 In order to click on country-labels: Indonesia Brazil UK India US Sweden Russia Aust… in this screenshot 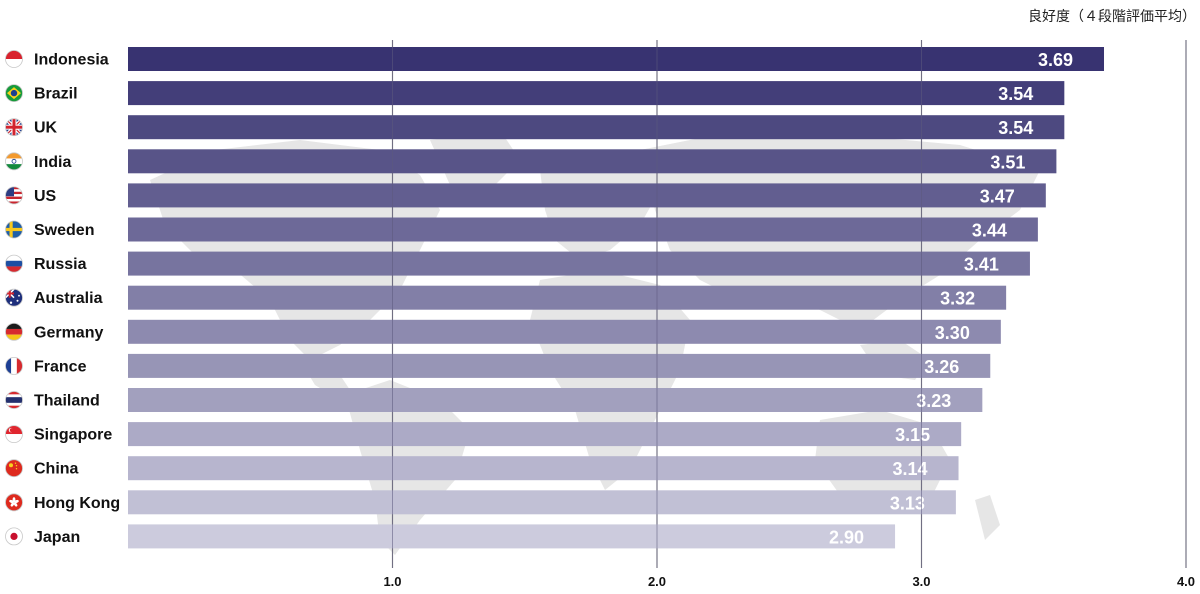, I will do `click(77, 299)`.